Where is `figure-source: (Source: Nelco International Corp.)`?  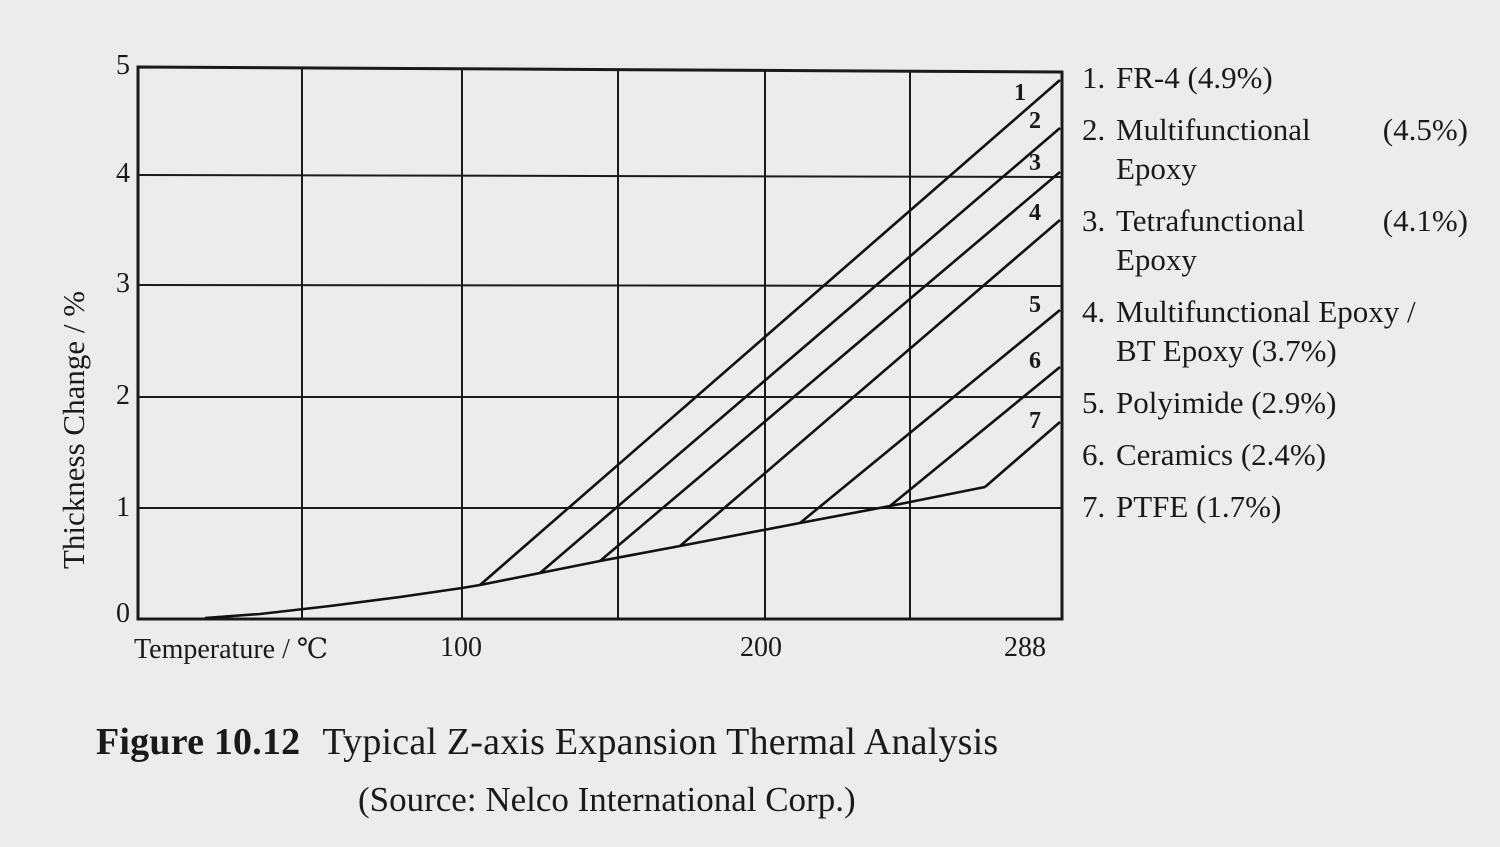 figure-source: (Source: Nelco International Corp.) is located at coordinates (607, 799).